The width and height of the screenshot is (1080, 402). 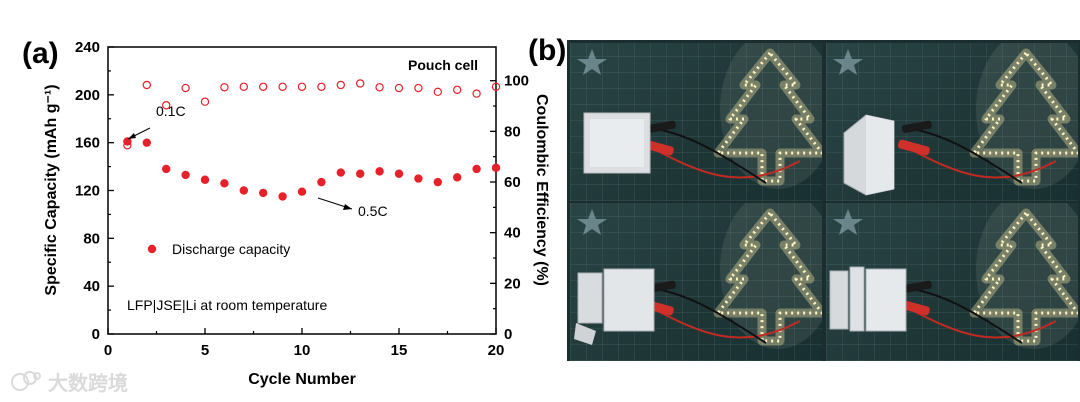 What do you see at coordinates (87, 143) in the screenshot?
I see `y-tick-label: 160` at bounding box center [87, 143].